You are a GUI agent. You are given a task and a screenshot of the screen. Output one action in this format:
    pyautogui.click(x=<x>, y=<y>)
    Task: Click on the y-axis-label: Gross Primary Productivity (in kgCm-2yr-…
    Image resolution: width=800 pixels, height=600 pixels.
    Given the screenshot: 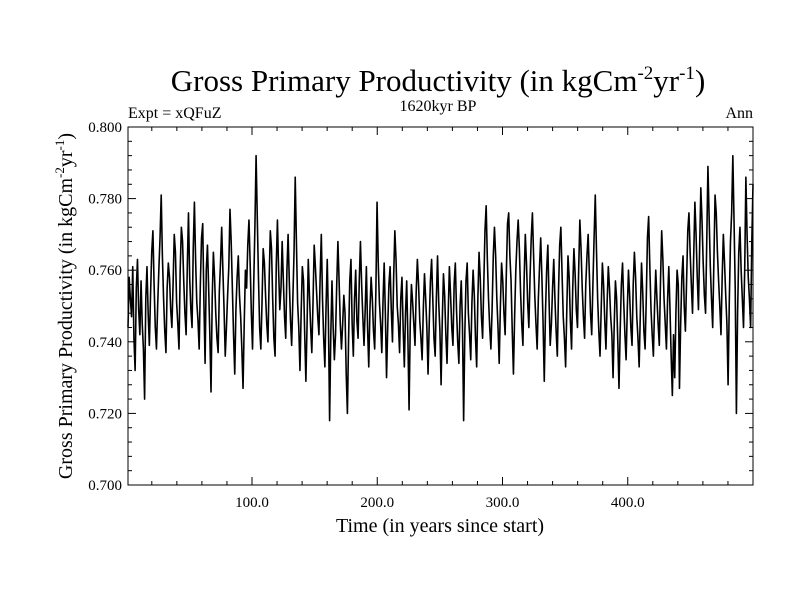 What is the action you would take?
    pyautogui.click(x=64, y=306)
    